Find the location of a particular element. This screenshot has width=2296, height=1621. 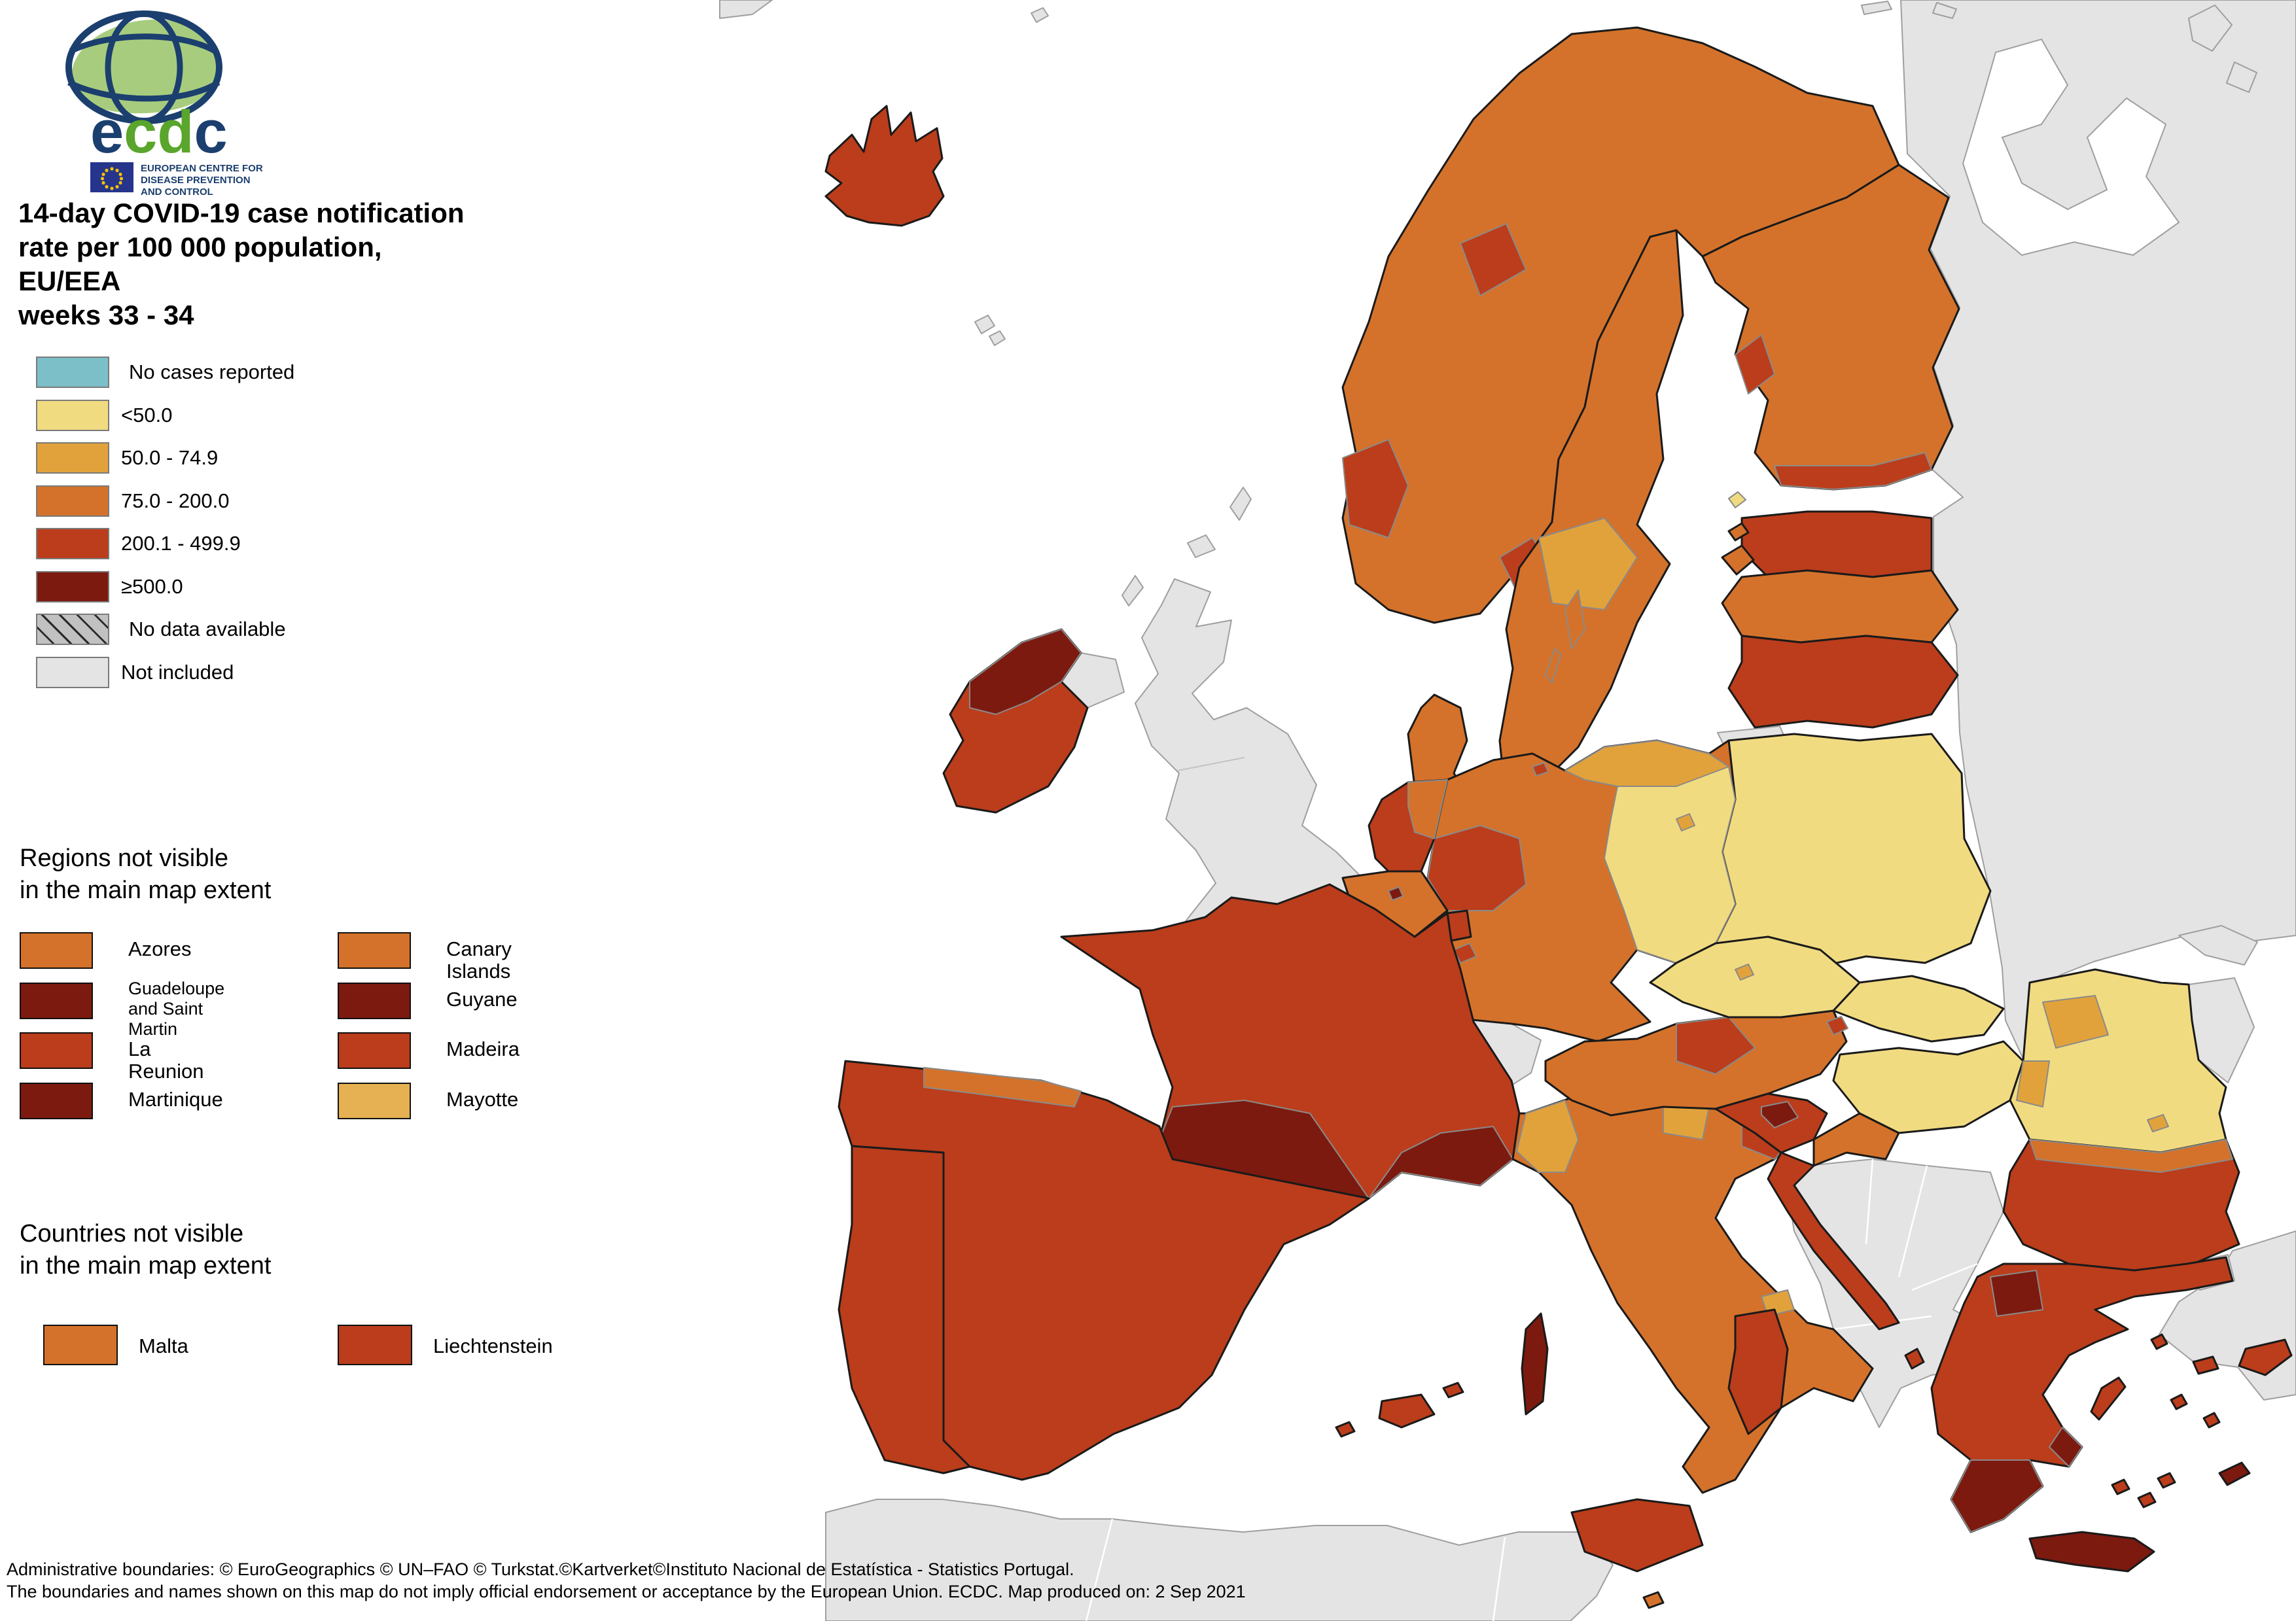

ecdc-org-line3: AND CONTROL is located at coordinates (177, 192).